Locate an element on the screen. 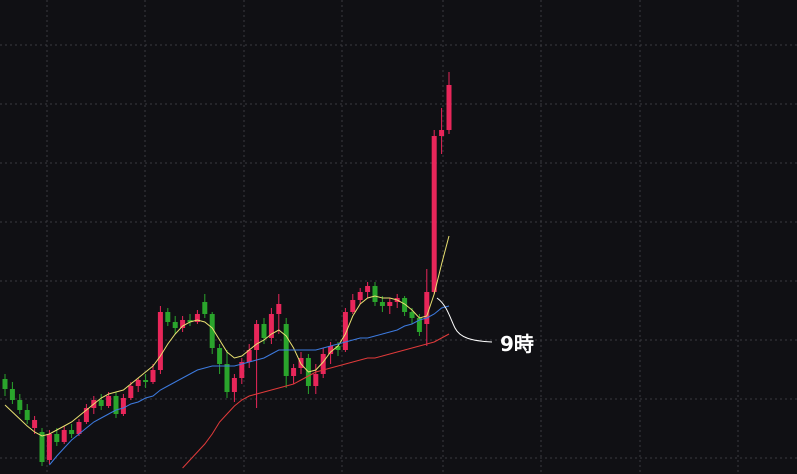  annotation-pointer is located at coordinates (464, 320).